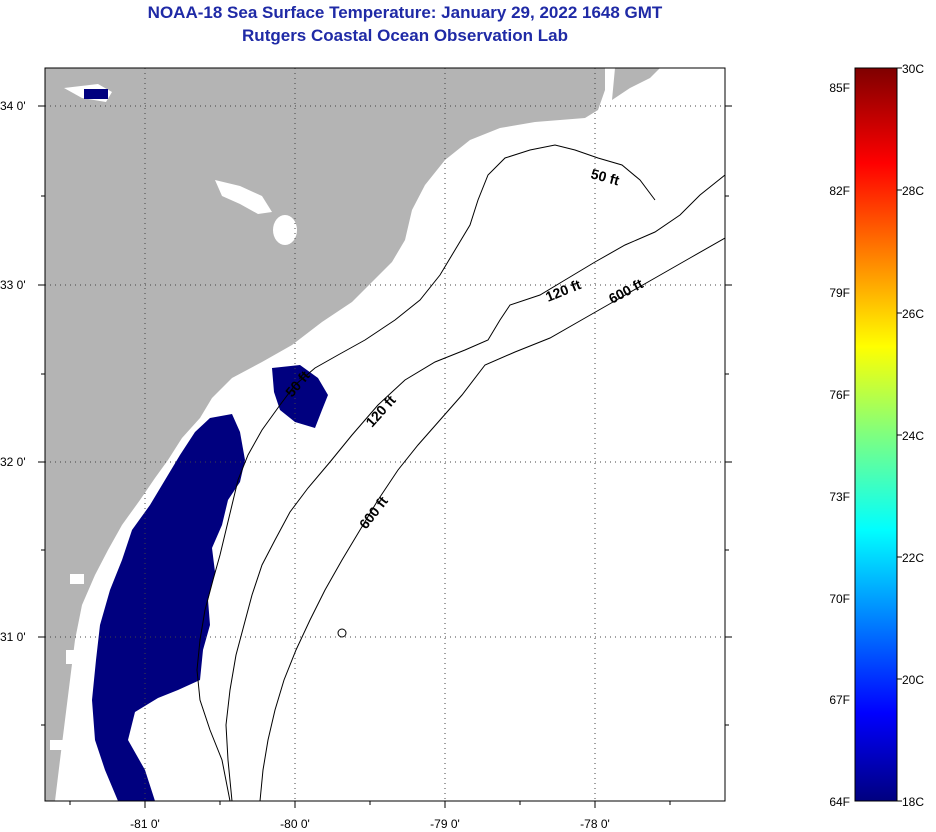  What do you see at coordinates (168, 607) in the screenshot?
I see `sst-cold-region` at bounding box center [168, 607].